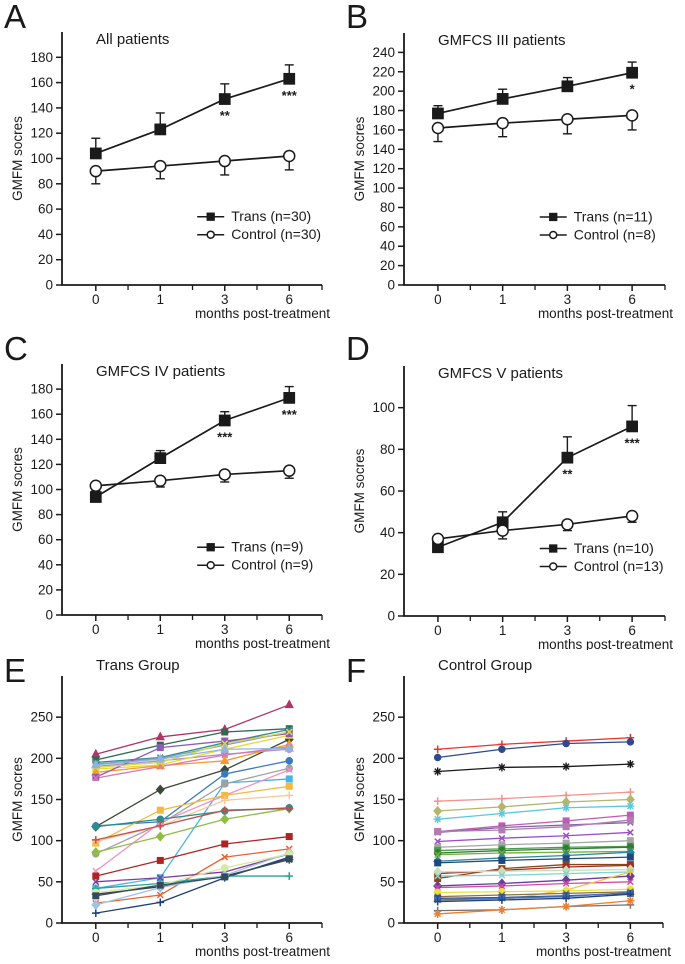 The height and width of the screenshot is (964, 685). What do you see at coordinates (383, 799) in the screenshot?
I see `svg-text: 150` at bounding box center [383, 799].